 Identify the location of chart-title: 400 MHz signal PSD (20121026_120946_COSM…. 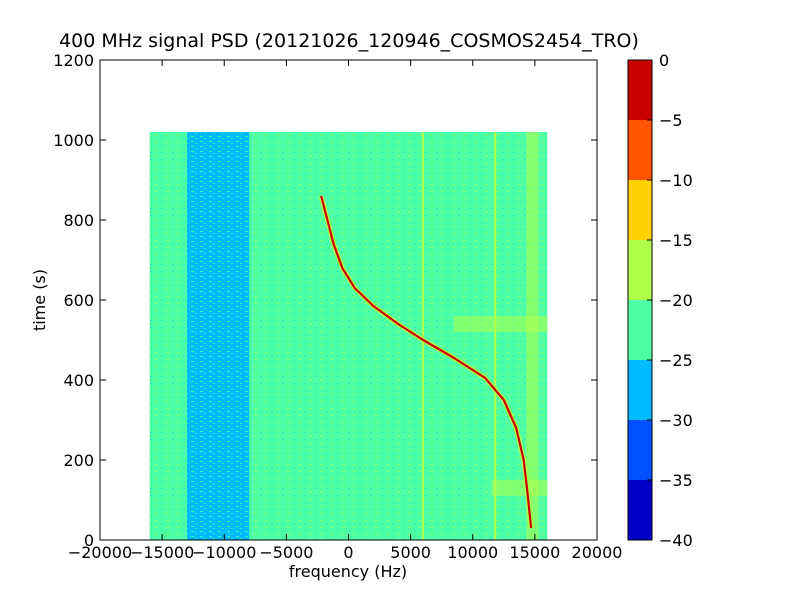
(349, 41).